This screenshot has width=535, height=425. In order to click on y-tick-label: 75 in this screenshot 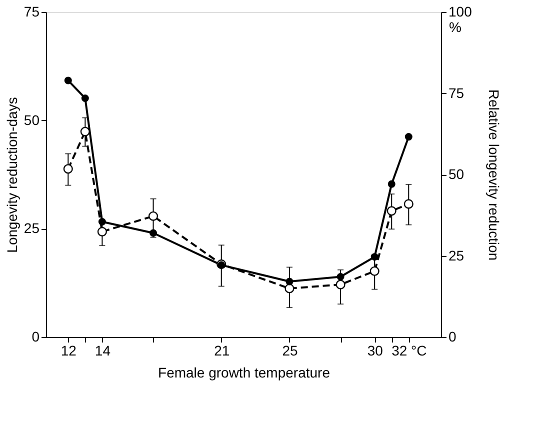, I will do `click(32, 12)`.